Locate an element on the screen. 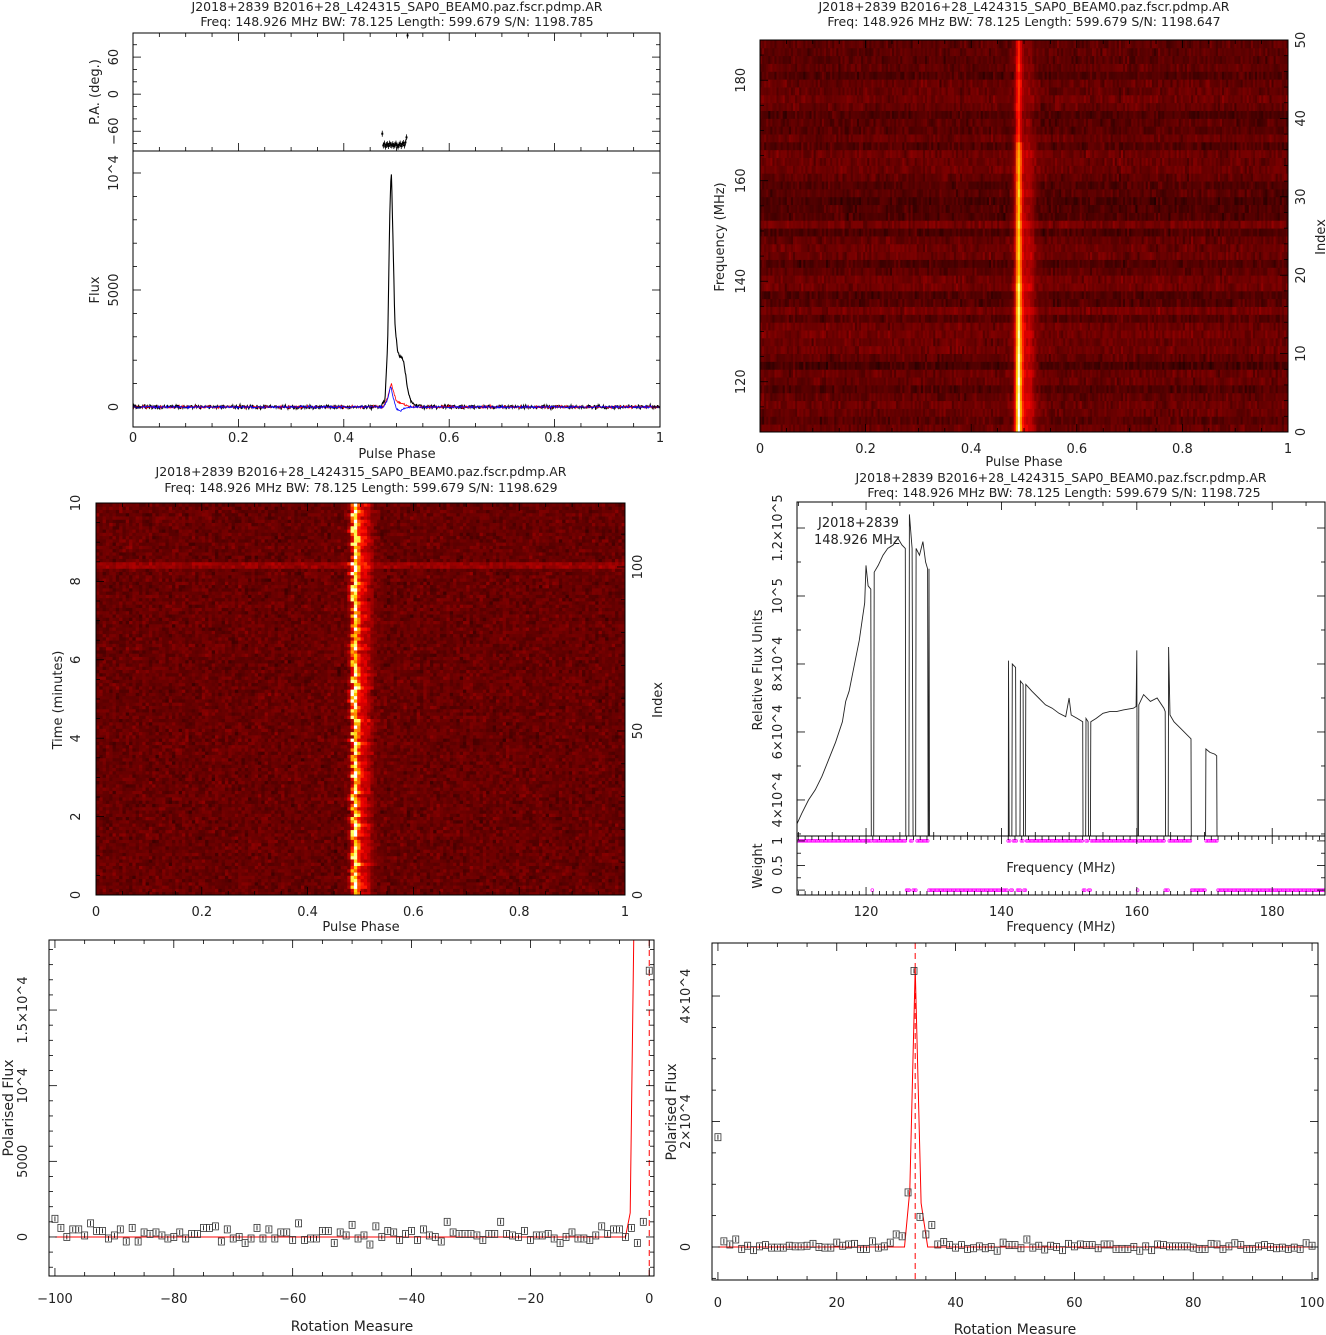 This screenshot has width=1326, height=1335. pa-point is located at coordinates (401, 146).